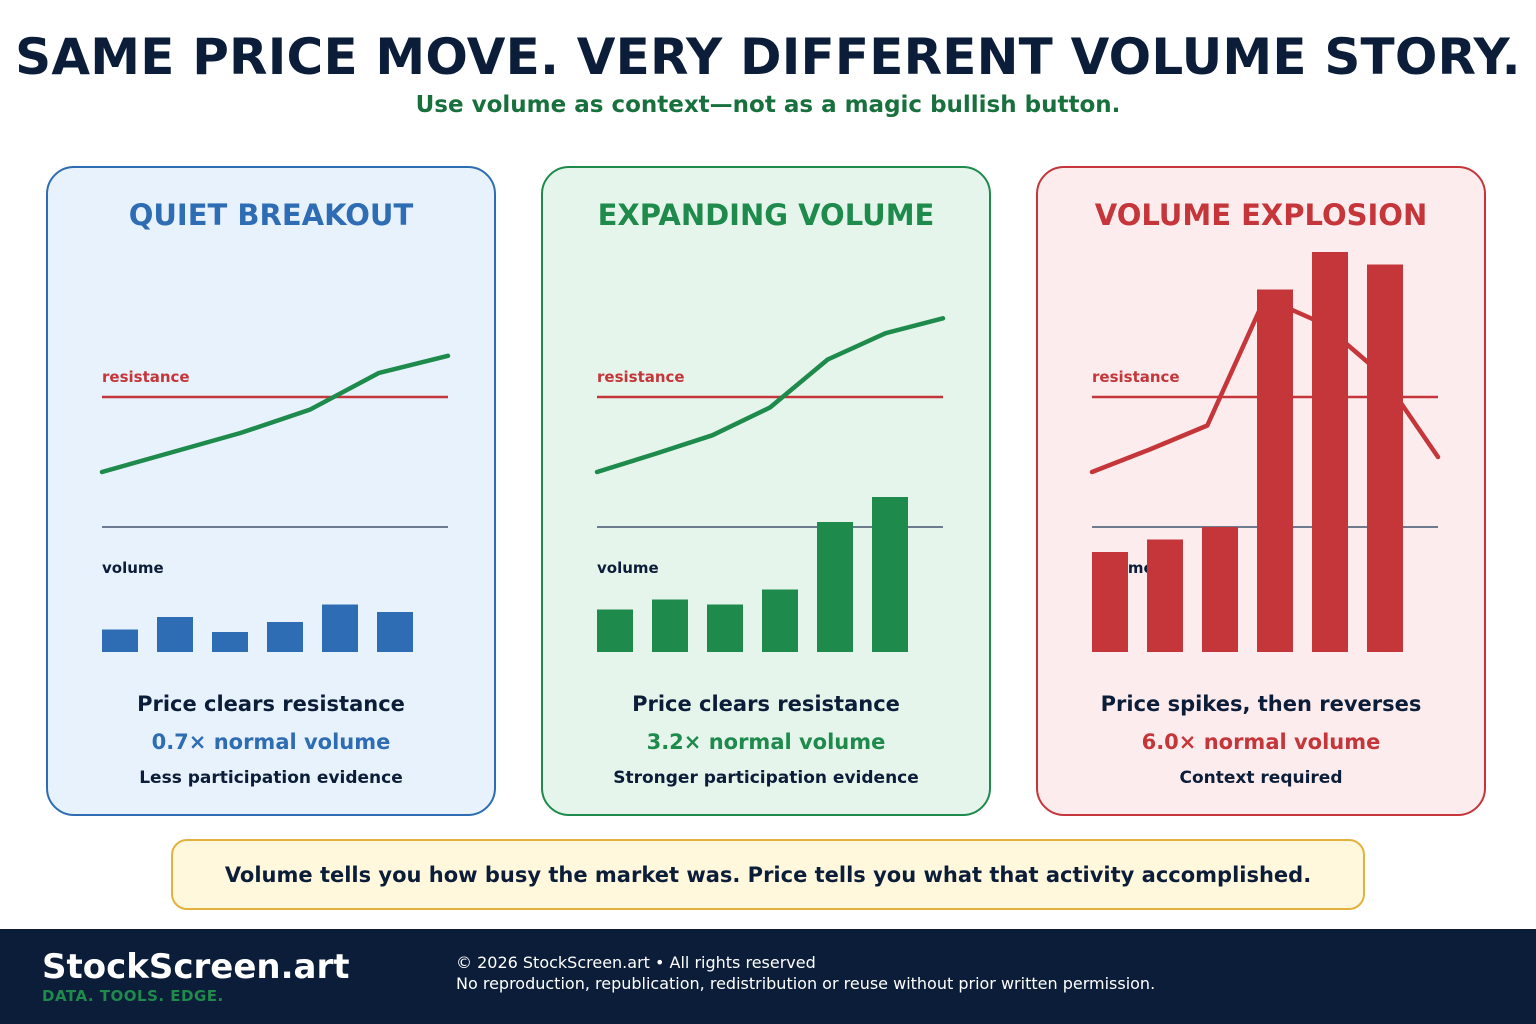  What do you see at coordinates (1261, 704) in the screenshot?
I see `panel-caption: Price spikes, then reverses` at bounding box center [1261, 704].